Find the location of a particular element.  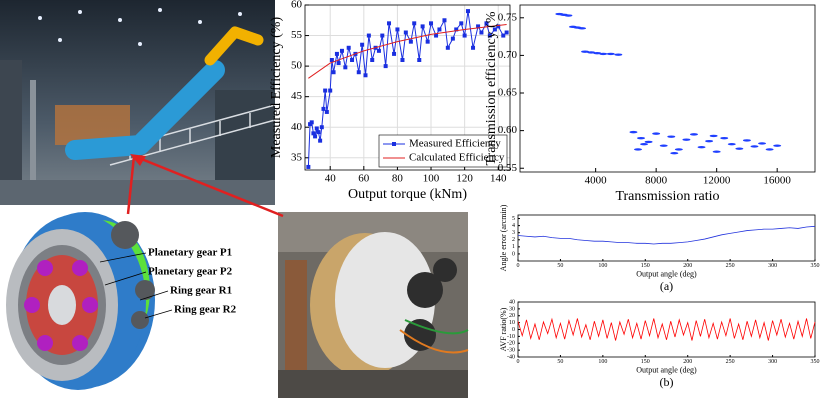

x-tick-label: 50 is located at coordinates (560, 362).